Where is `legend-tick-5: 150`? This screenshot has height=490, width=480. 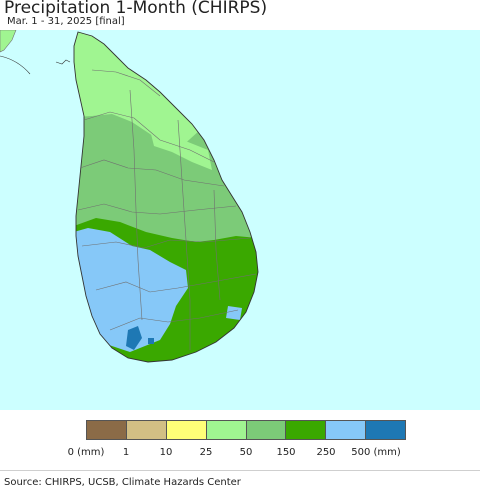 legend-tick-5: 150 is located at coordinates (286, 452).